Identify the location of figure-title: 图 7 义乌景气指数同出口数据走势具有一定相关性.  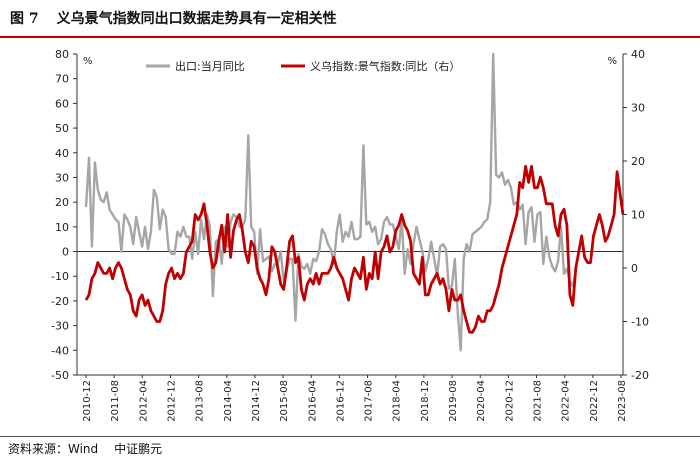
(173, 18).